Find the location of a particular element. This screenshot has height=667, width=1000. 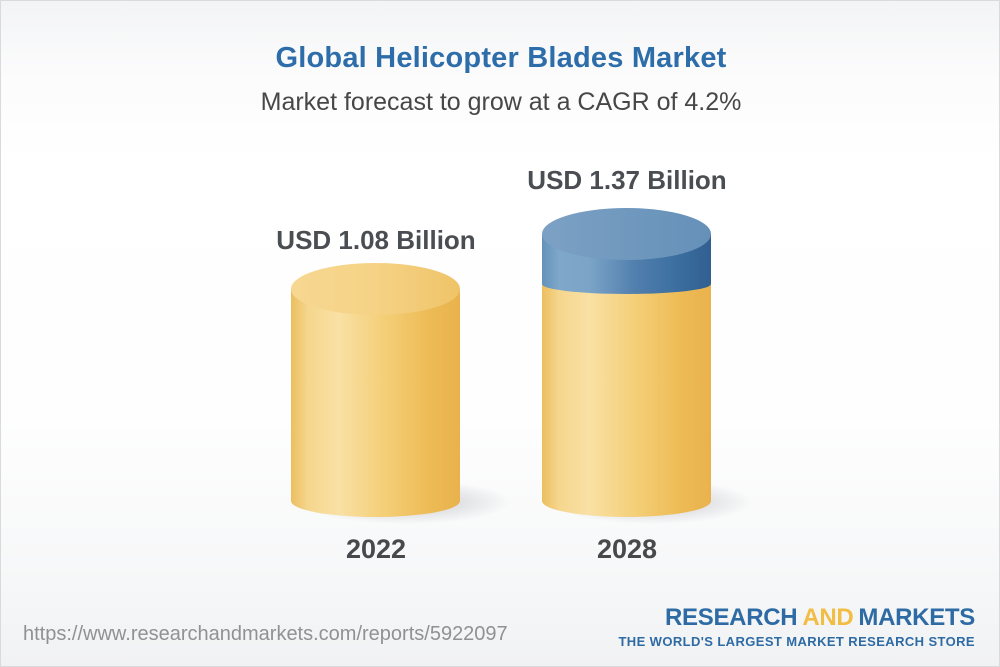

bar-2022-top is located at coordinates (375, 289).